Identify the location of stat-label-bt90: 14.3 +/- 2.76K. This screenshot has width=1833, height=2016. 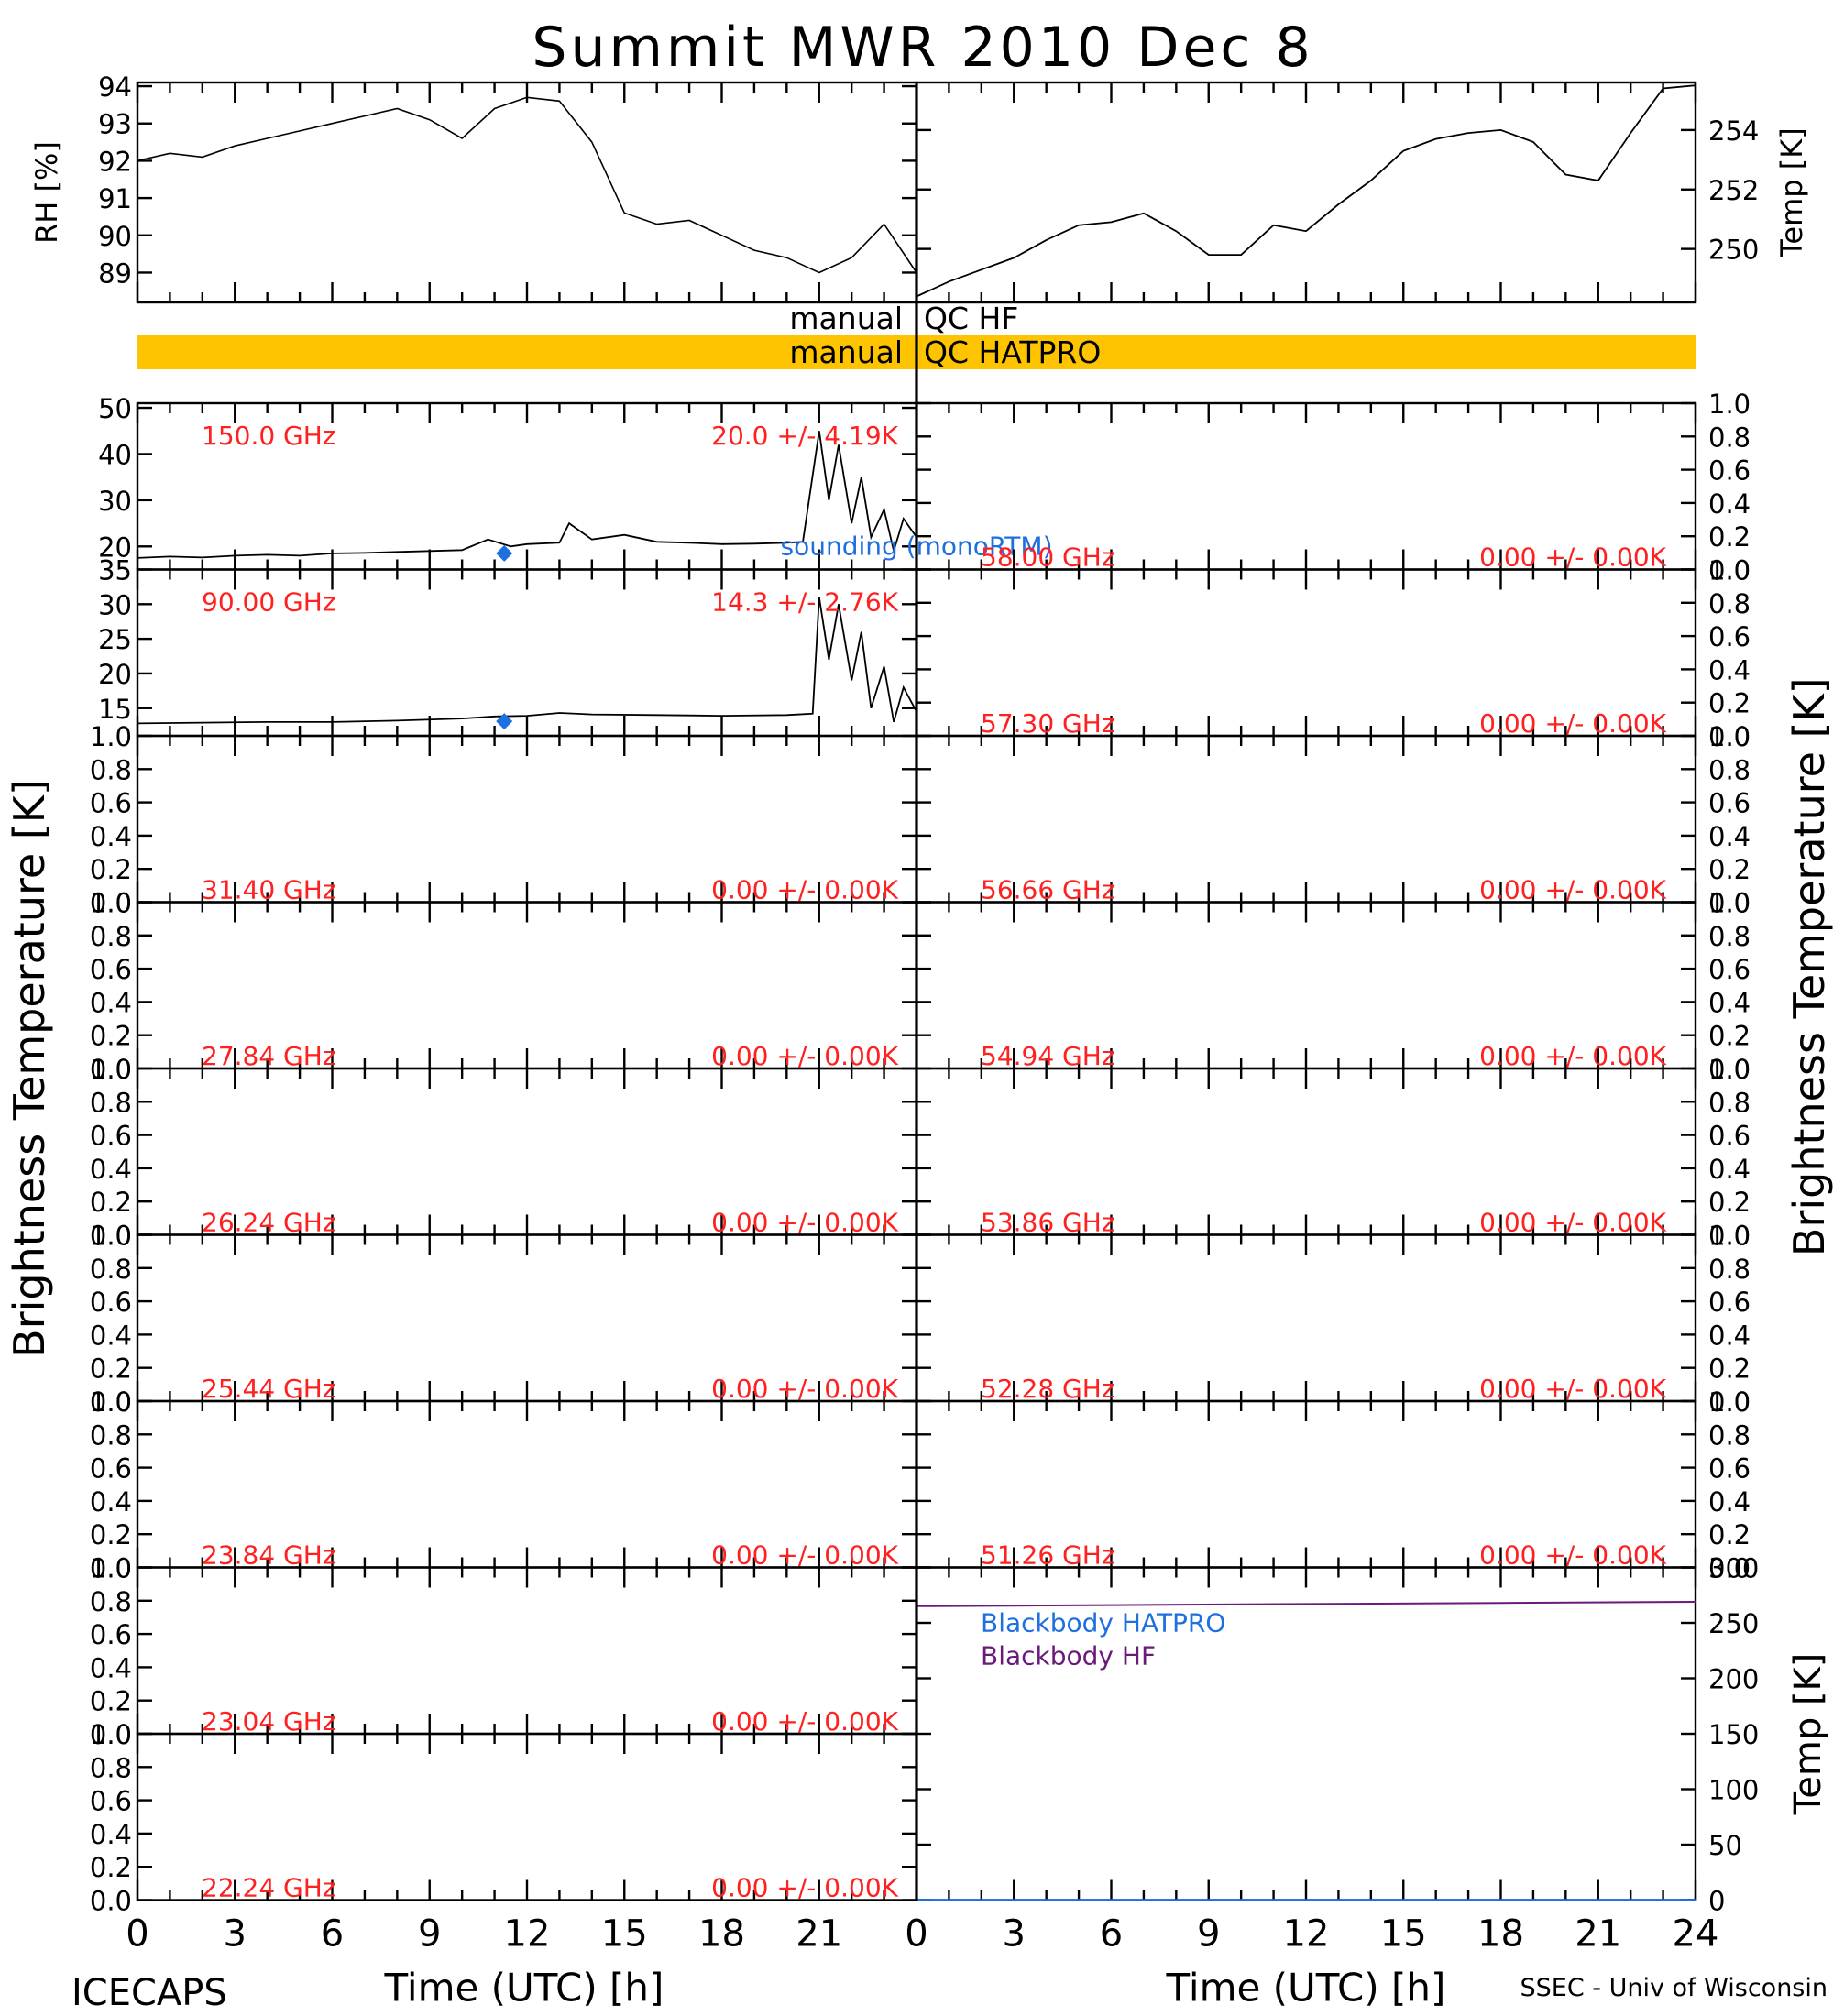
(804, 602).